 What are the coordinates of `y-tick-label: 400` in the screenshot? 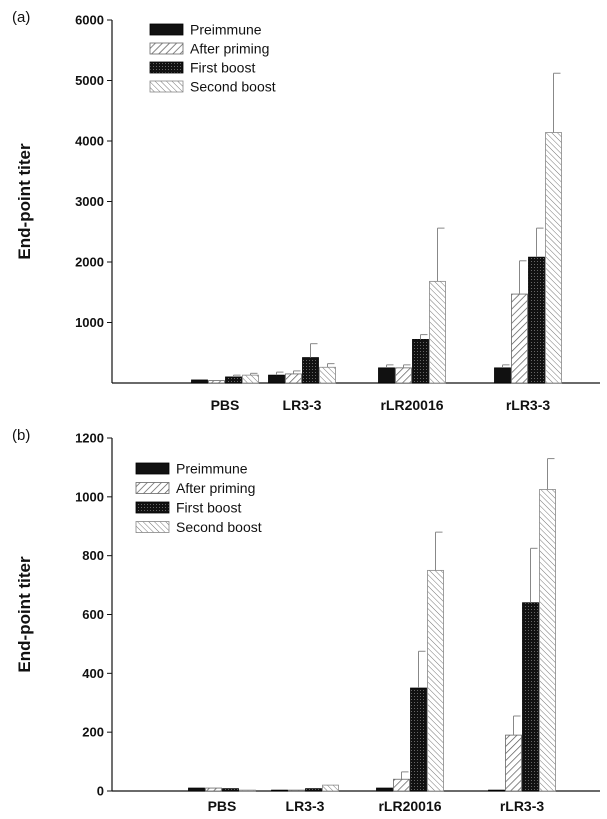 It's located at (93, 673).